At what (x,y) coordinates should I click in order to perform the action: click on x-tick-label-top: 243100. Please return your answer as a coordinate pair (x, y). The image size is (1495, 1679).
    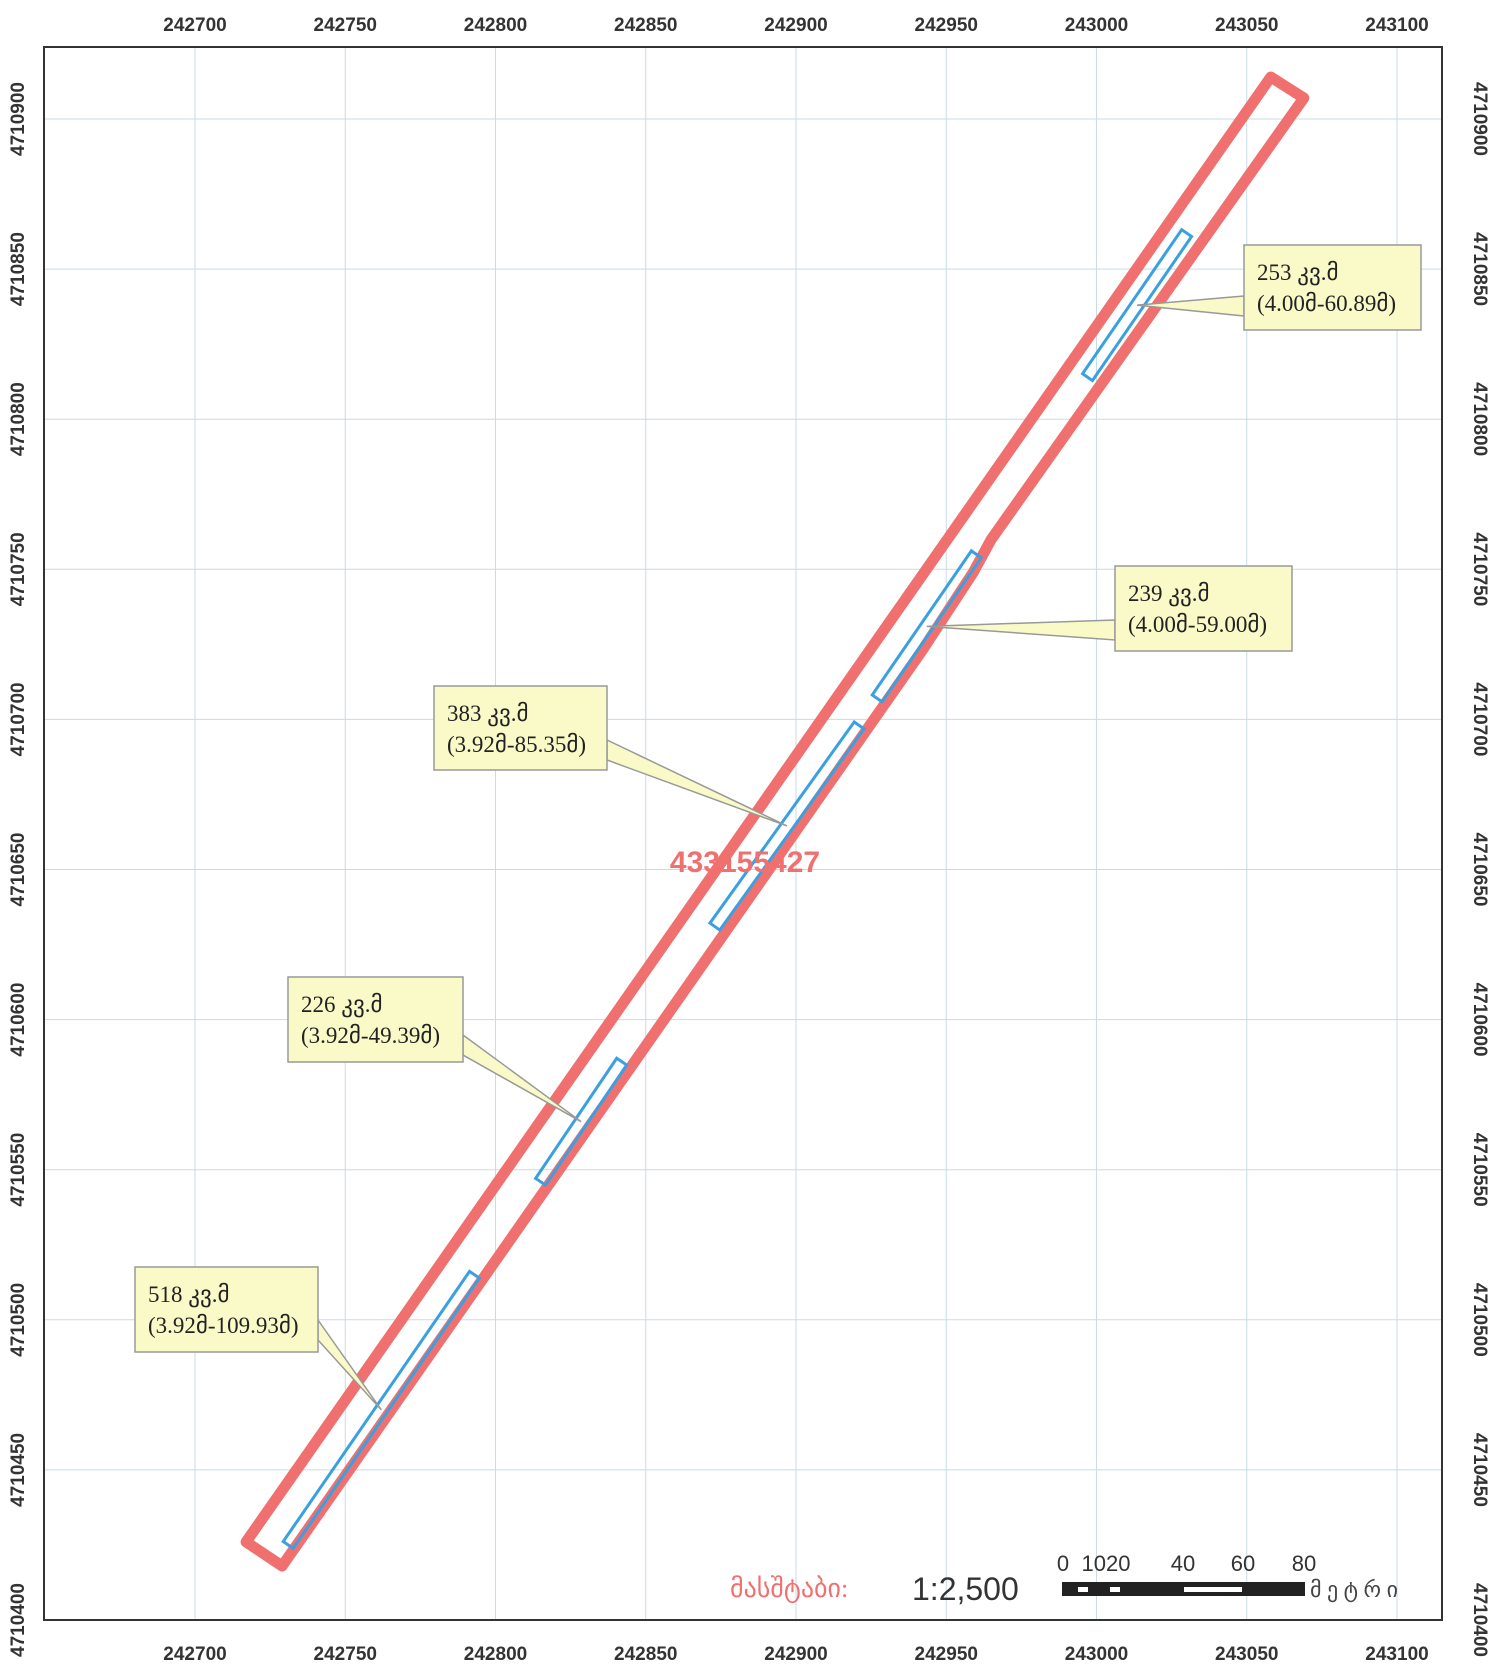
    Looking at the image, I should click on (1396, 25).